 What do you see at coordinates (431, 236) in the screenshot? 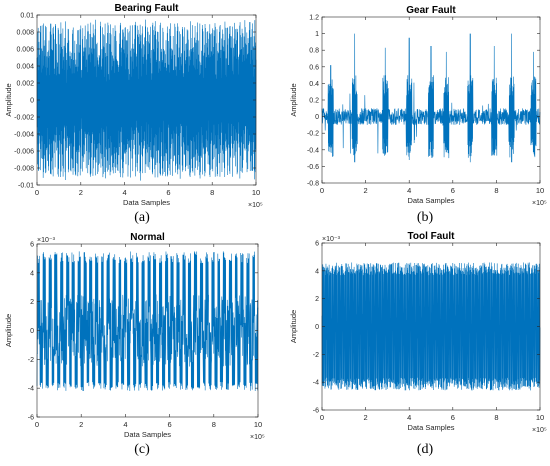
I see `chart-title: Tool Fault` at bounding box center [431, 236].